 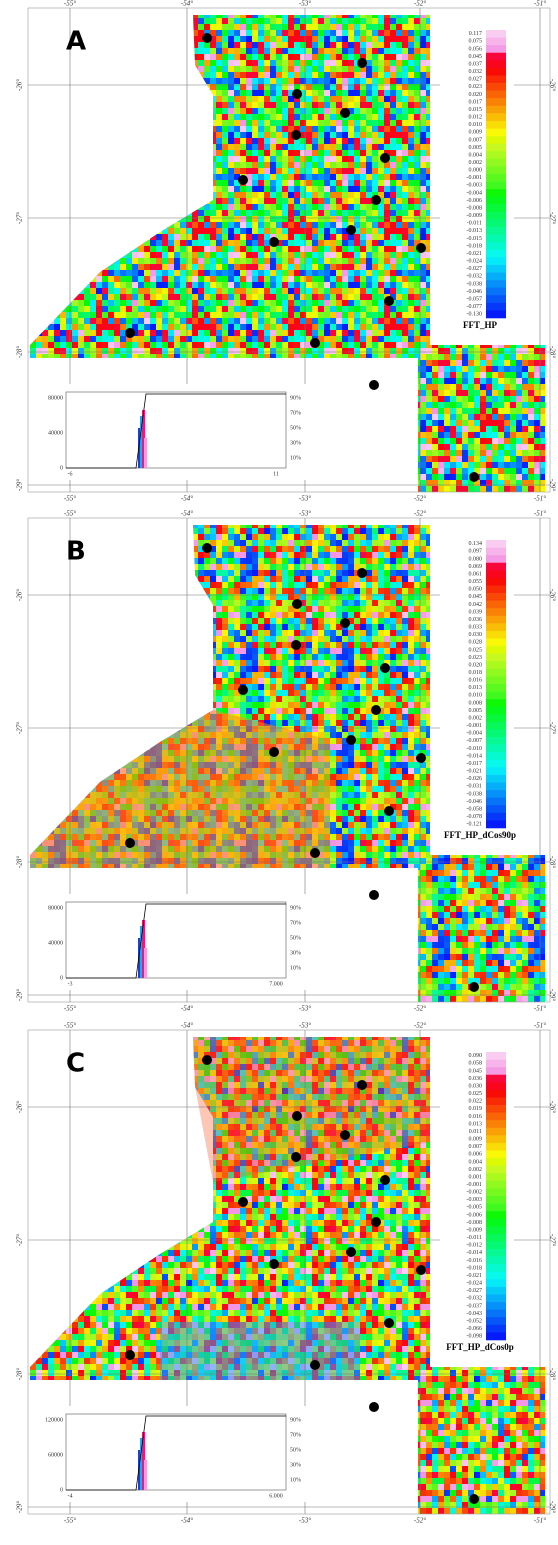 I want to click on histogram-x-label: 7.000, so click(x=276, y=984).